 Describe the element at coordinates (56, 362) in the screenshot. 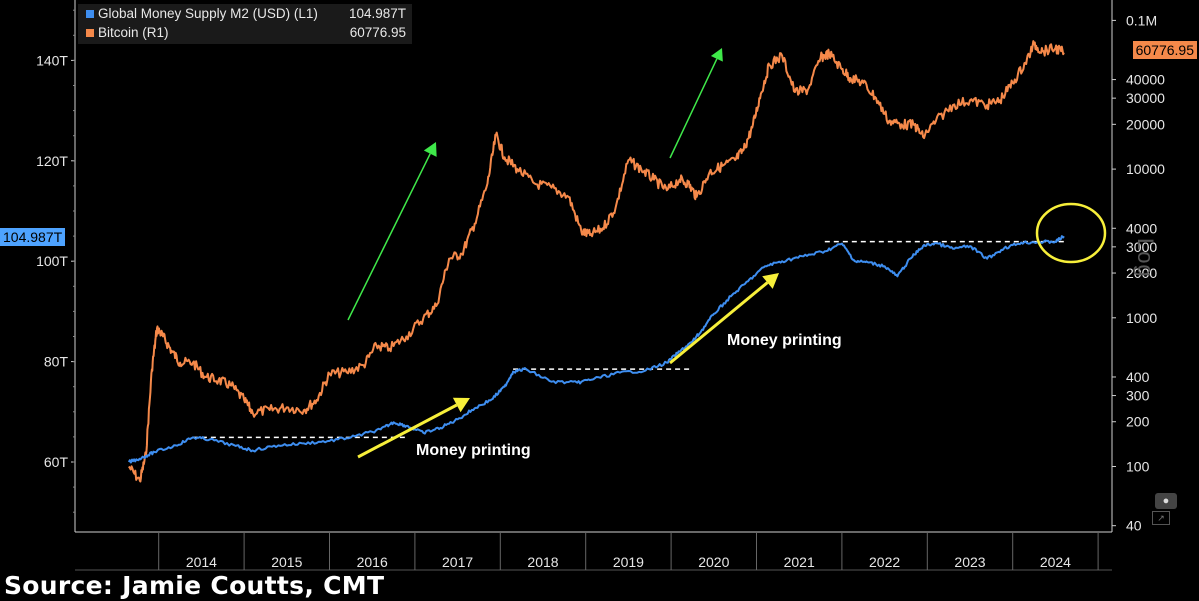

I see `left-tick-label: 80T` at that location.